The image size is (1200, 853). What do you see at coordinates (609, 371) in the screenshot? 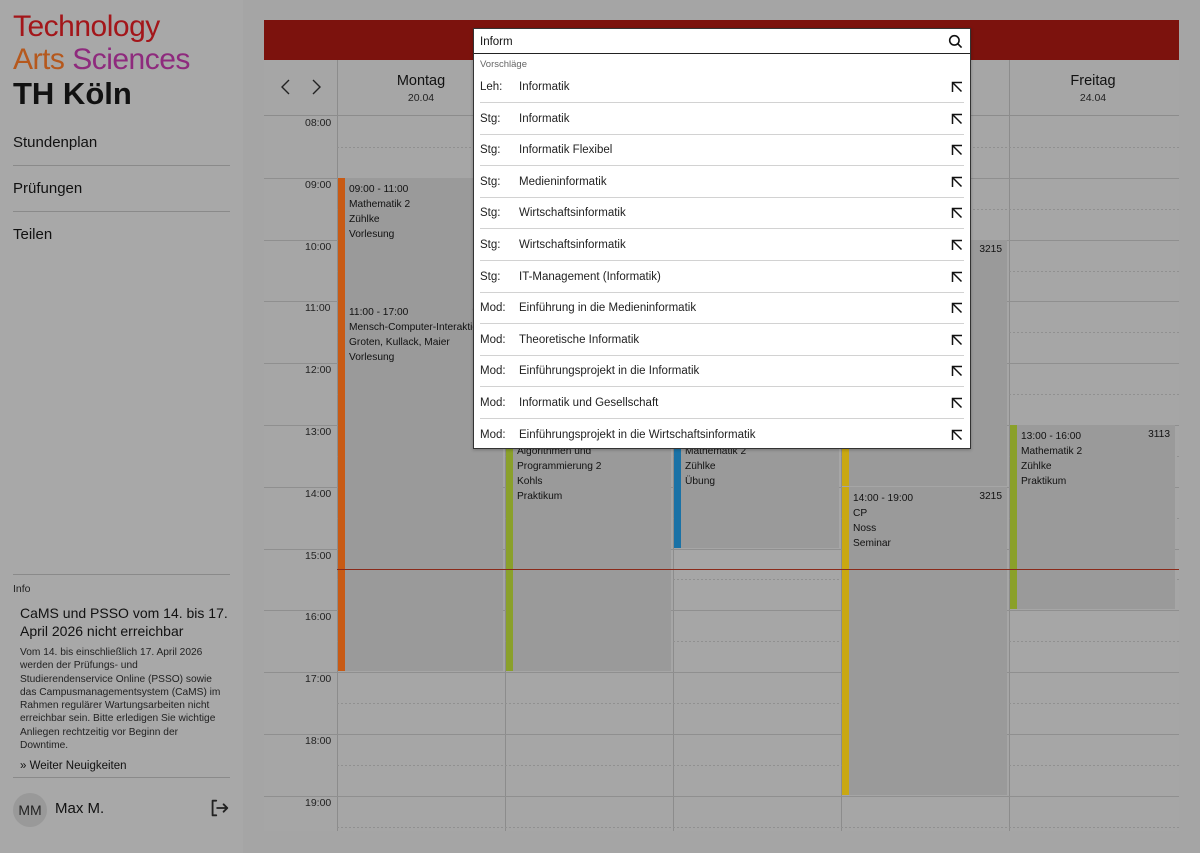
I see `suggestion-name: Einführungsprojekt in die Informatik` at bounding box center [609, 371].